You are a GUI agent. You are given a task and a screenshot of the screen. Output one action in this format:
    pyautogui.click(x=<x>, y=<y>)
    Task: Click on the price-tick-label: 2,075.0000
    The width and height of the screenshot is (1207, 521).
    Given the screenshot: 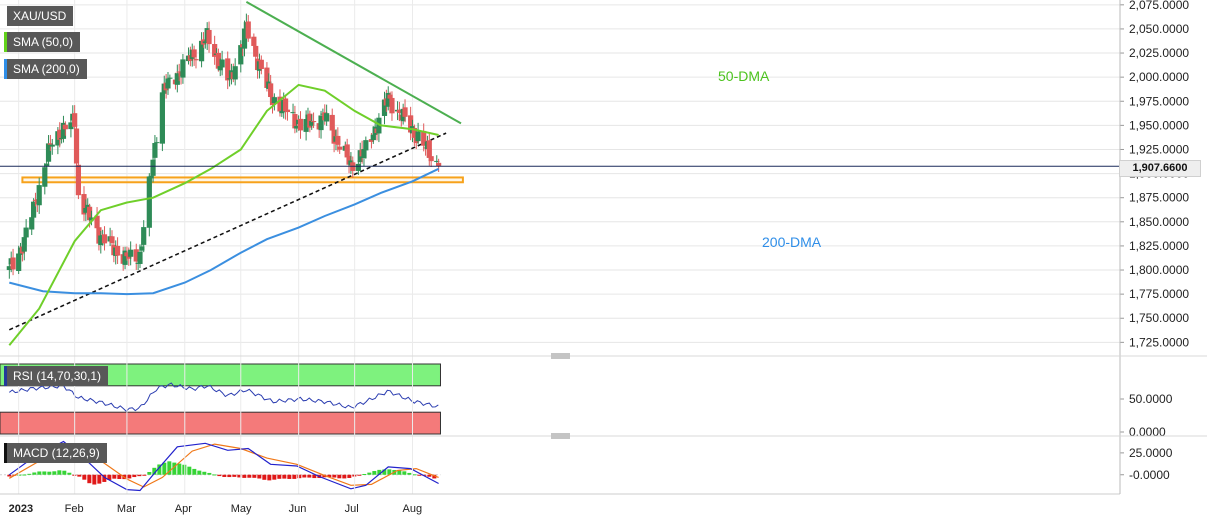 What is the action you would take?
    pyautogui.click(x=1159, y=6)
    